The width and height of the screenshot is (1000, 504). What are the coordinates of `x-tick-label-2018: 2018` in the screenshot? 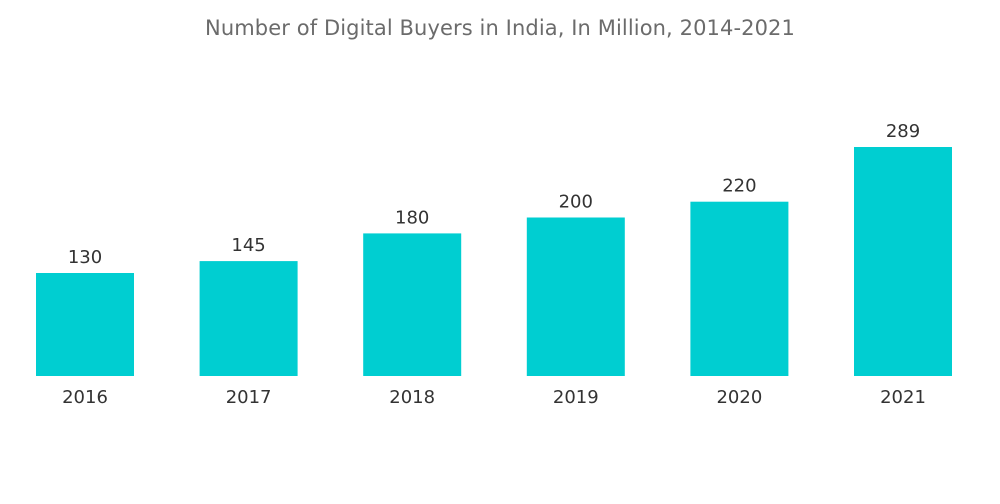 It's located at (412, 397).